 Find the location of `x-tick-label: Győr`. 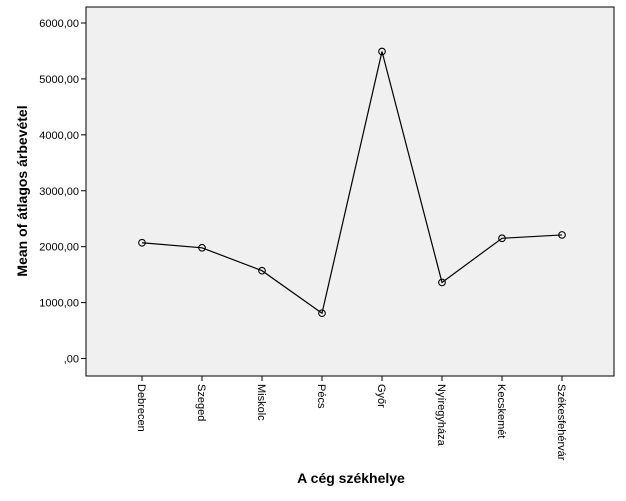

x-tick-label: Győr is located at coordinates (381, 396).